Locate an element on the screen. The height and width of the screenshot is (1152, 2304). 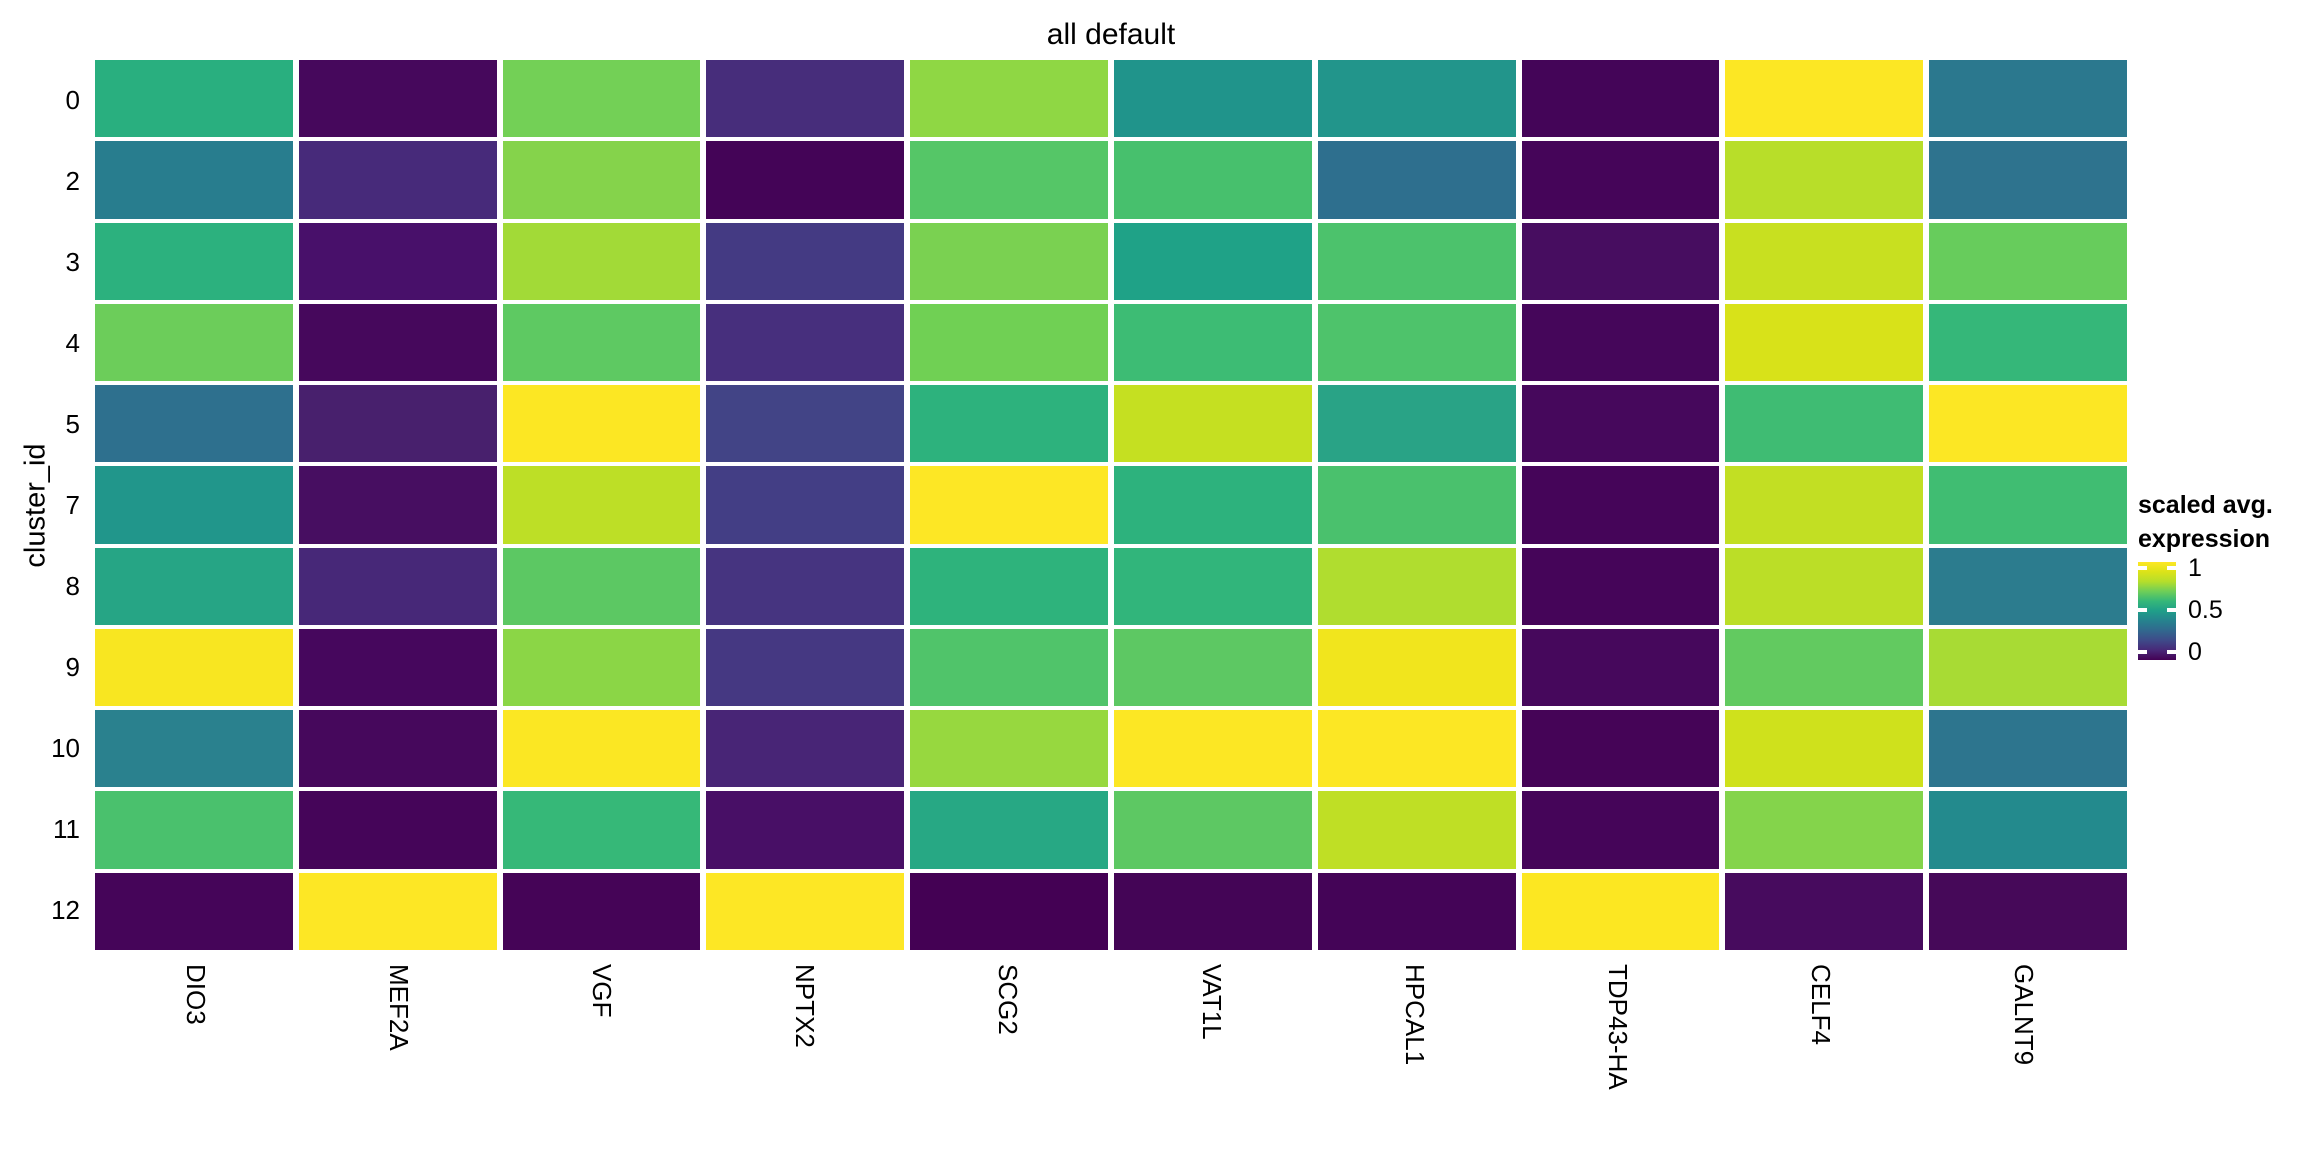
colorbar-tick-label: 1 is located at coordinates (2195, 568).